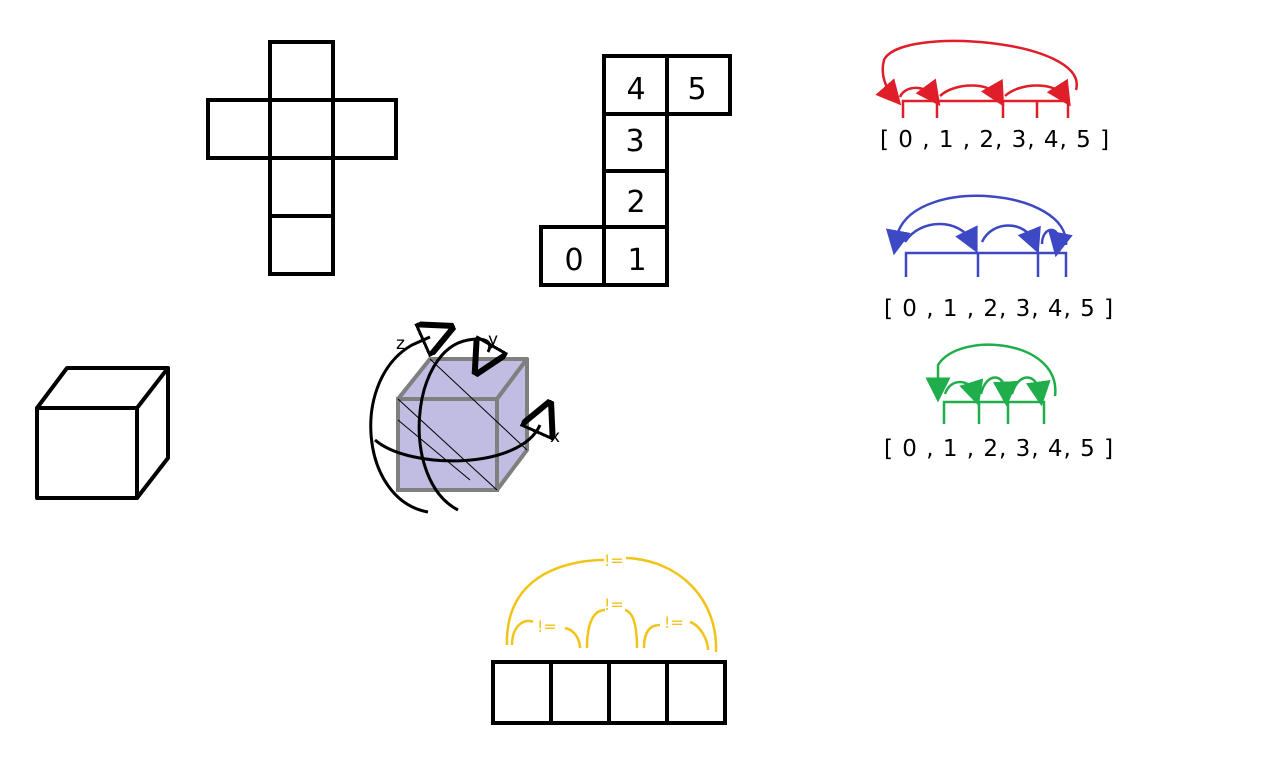  Describe the element at coordinates (674, 622) in the screenshot. I see `not-equal-label-right: !=` at that location.